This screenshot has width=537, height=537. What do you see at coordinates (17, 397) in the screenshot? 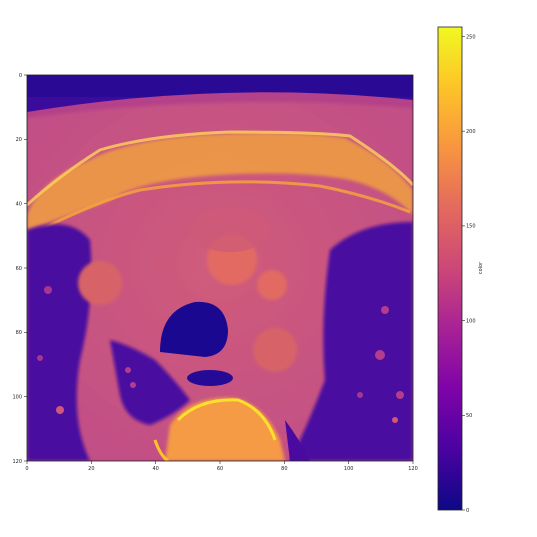
I see `y-tick-label: 100` at bounding box center [17, 397].